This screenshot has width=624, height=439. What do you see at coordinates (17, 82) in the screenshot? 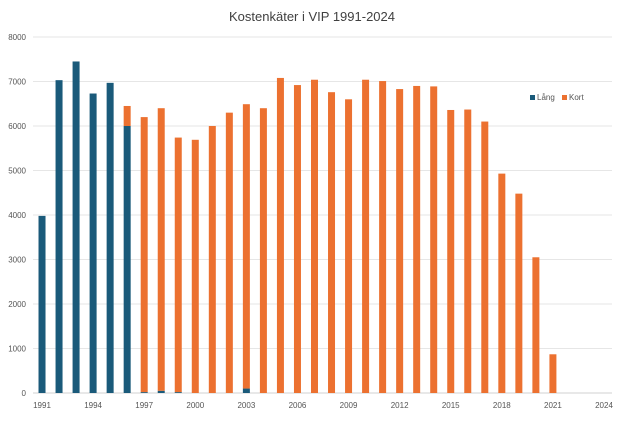
I see `y-tick-label: 7000` at bounding box center [17, 82].